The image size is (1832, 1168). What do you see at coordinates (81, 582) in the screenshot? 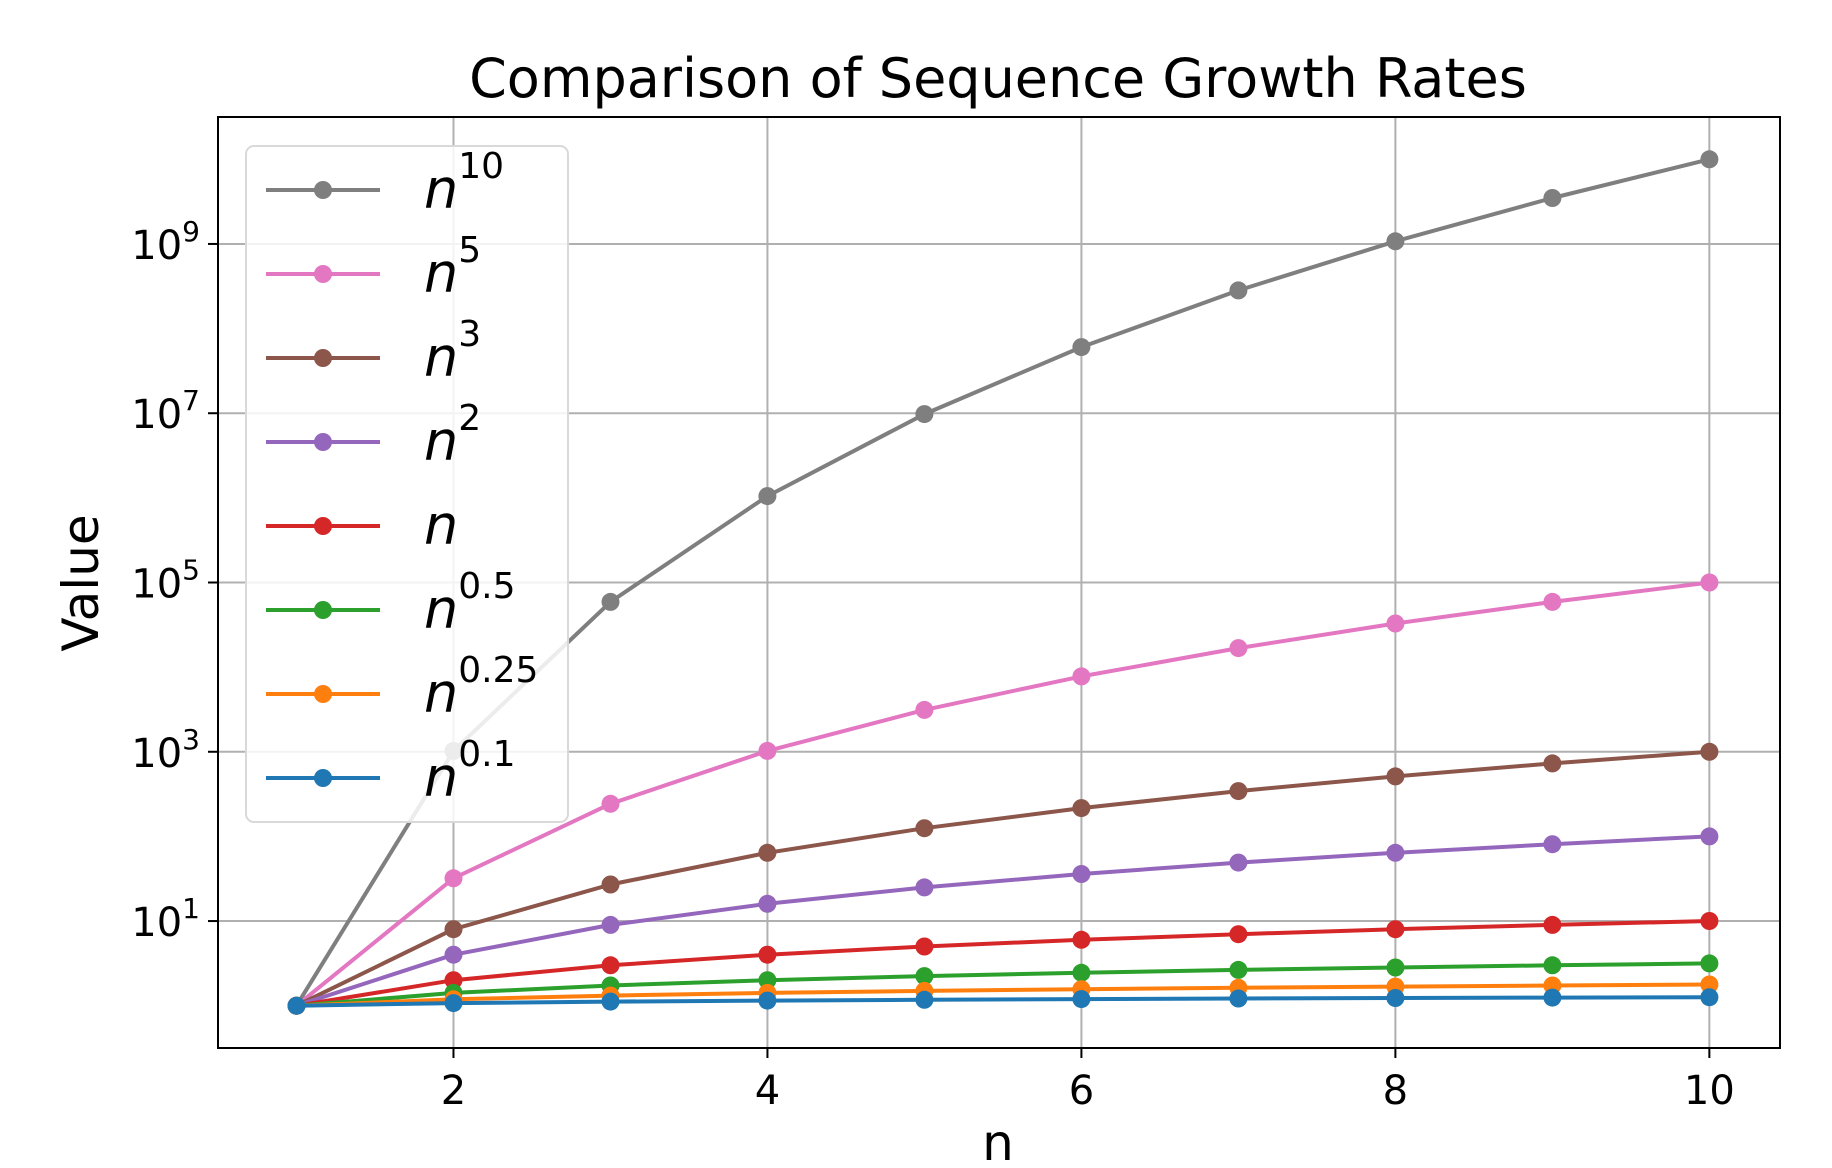
I see `y-axis-label: Value` at bounding box center [81, 582].